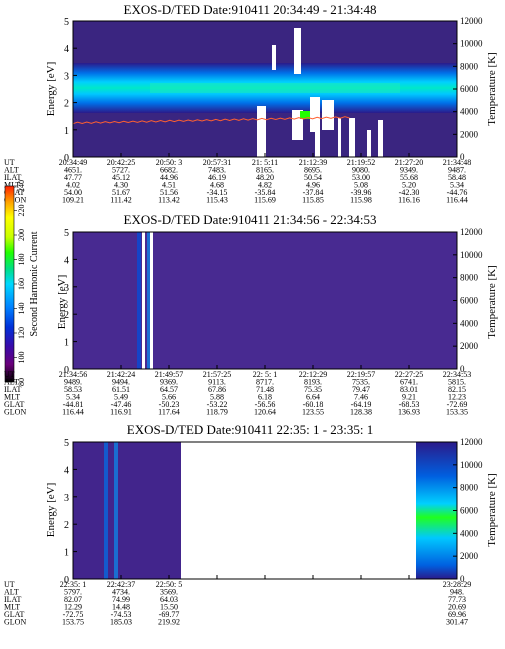 The height and width of the screenshot is (649, 505). I want to click on ephemeris-value: 12.29, so click(73, 607).